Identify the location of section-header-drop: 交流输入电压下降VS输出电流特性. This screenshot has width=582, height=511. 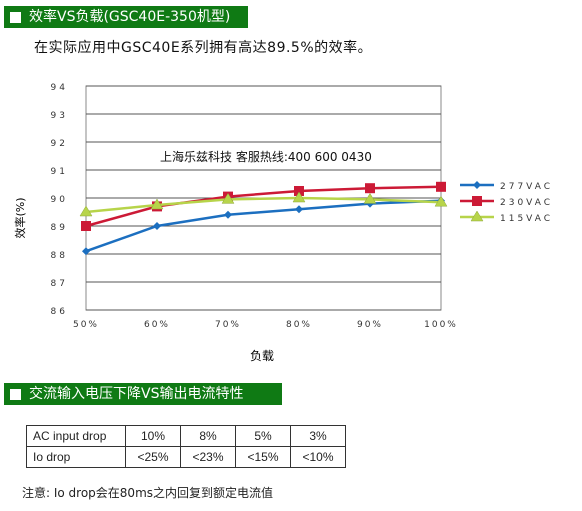
(143, 394).